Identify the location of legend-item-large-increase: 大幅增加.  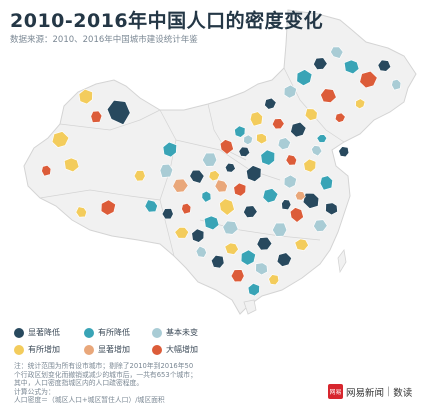
(175, 349).